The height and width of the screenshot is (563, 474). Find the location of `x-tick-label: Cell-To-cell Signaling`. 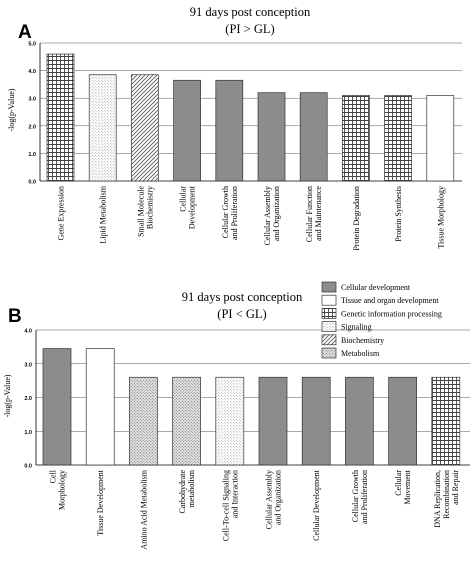

x-tick-label: Cell-To-cell Signaling is located at coordinates (225, 505).